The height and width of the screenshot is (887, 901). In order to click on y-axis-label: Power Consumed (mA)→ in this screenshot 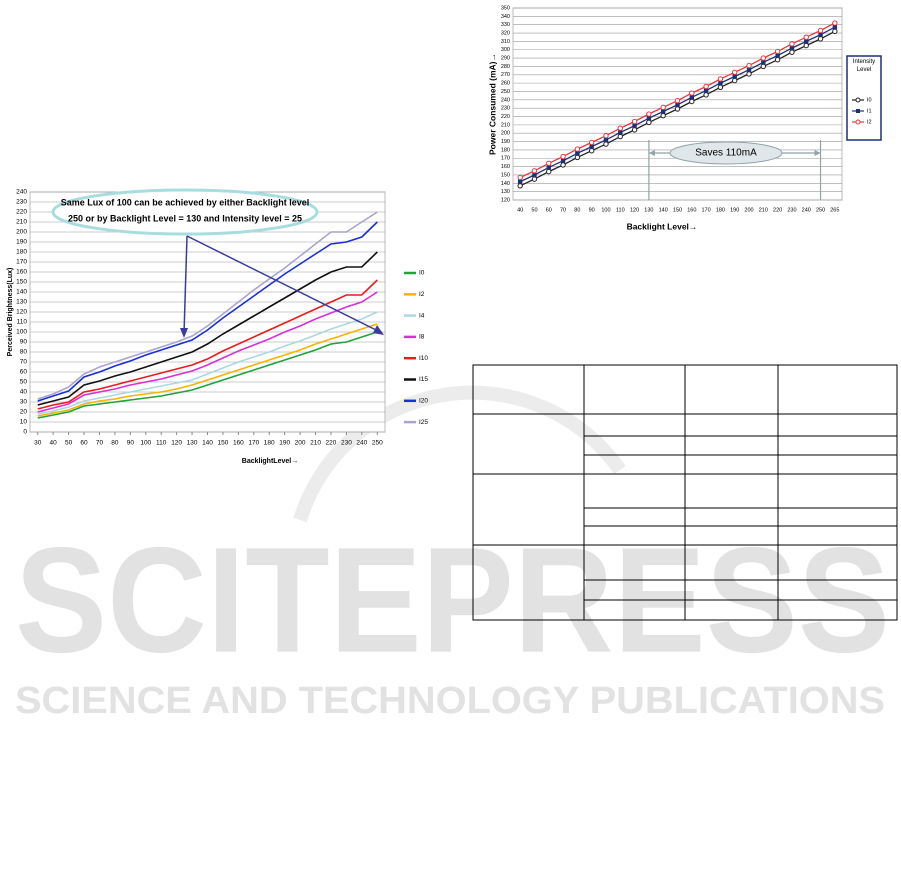, I will do `click(492, 104)`.